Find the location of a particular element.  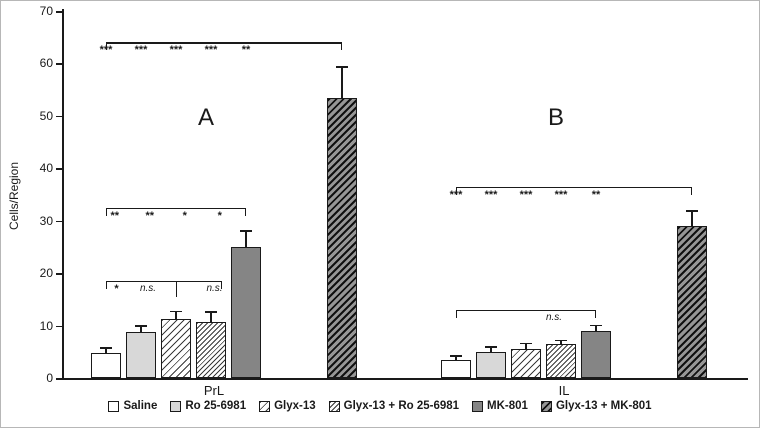

legend-item-ro-25-6981: Ro 25-6981 is located at coordinates (208, 406).